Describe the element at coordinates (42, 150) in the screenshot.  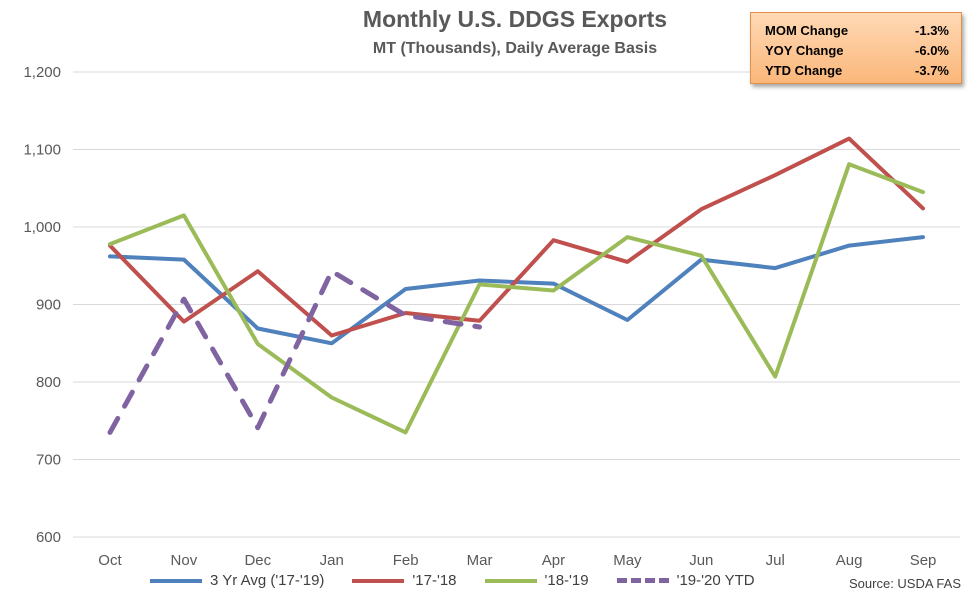
I see `y-tick-label: 1,100` at that location.